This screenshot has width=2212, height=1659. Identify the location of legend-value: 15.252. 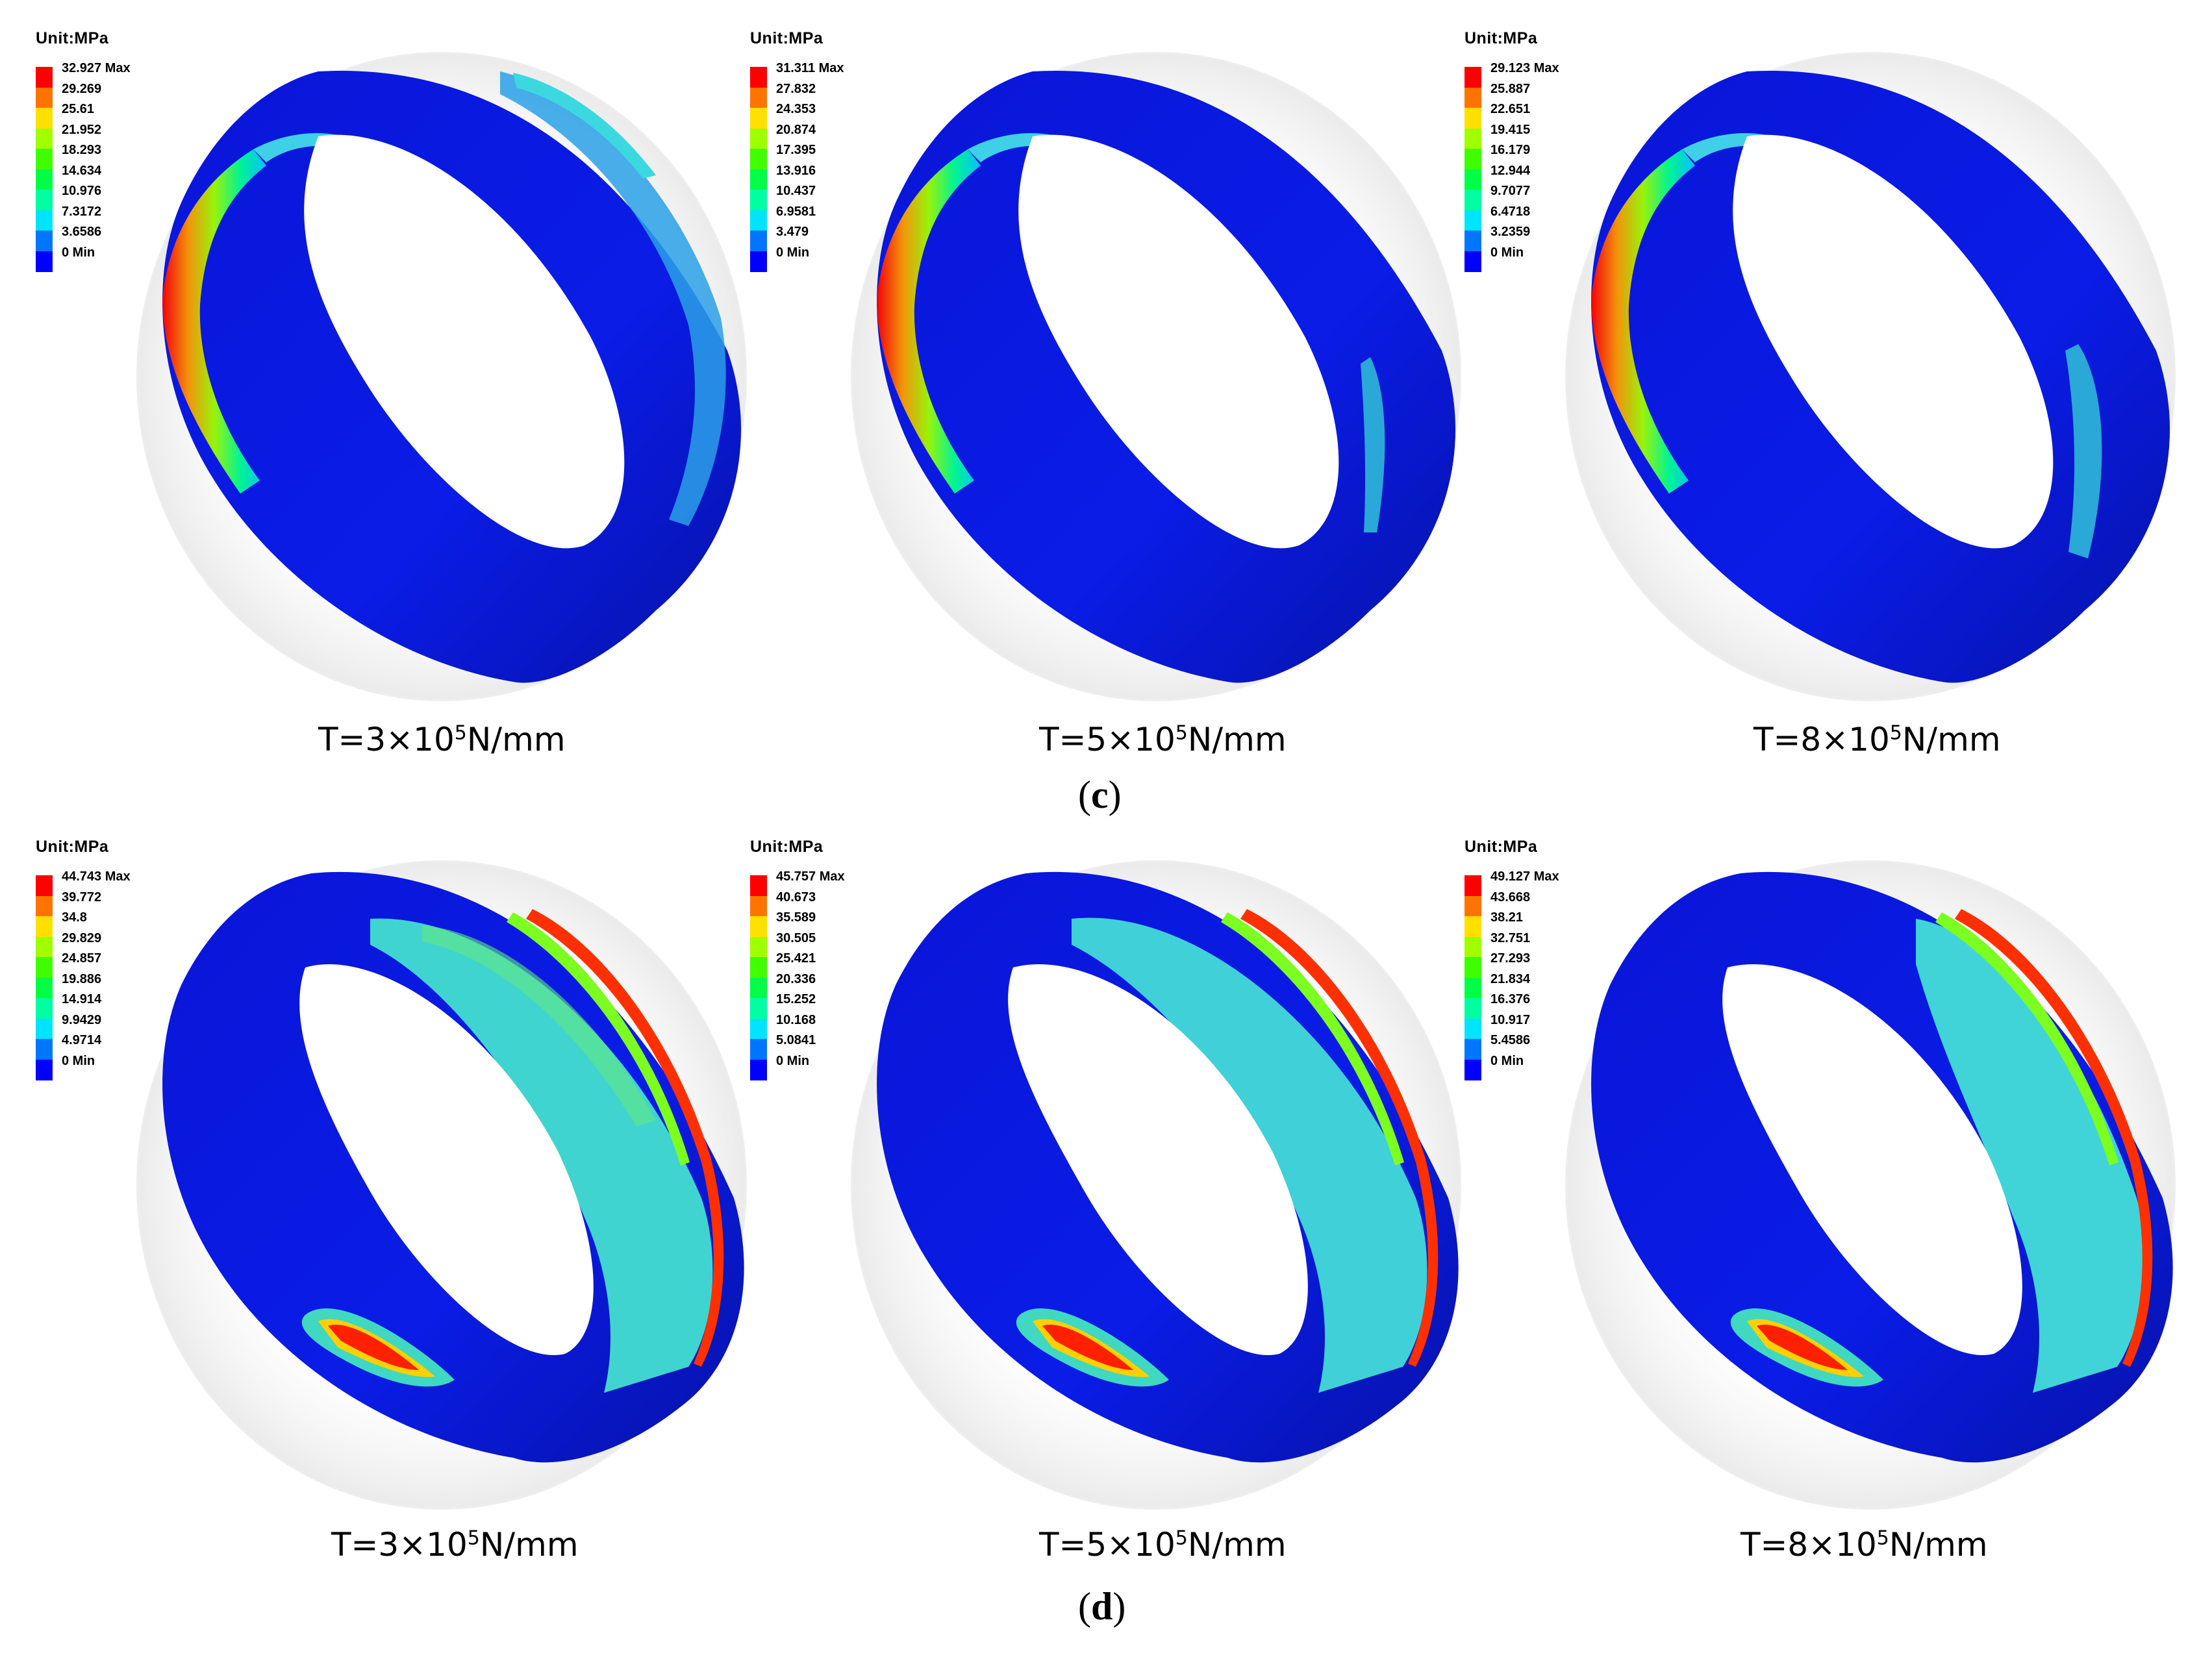
(796, 999).